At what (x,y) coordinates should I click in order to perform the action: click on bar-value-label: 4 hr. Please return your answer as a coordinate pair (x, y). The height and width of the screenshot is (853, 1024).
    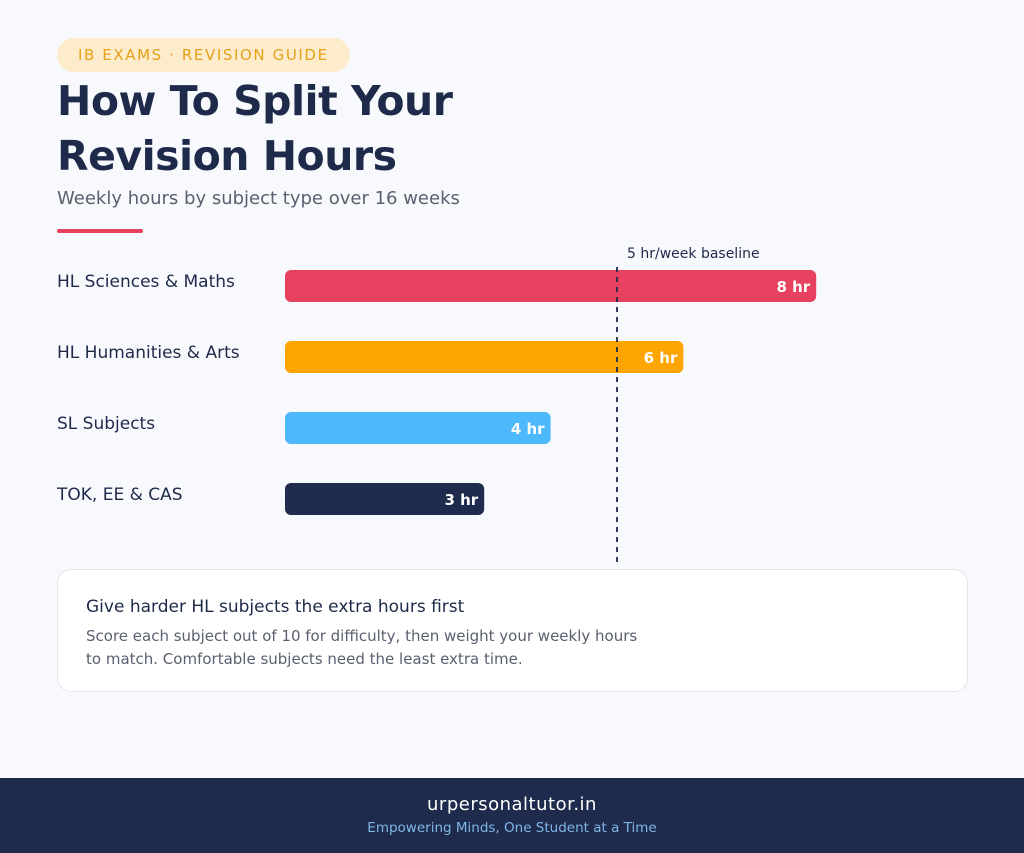
    Looking at the image, I should click on (528, 429).